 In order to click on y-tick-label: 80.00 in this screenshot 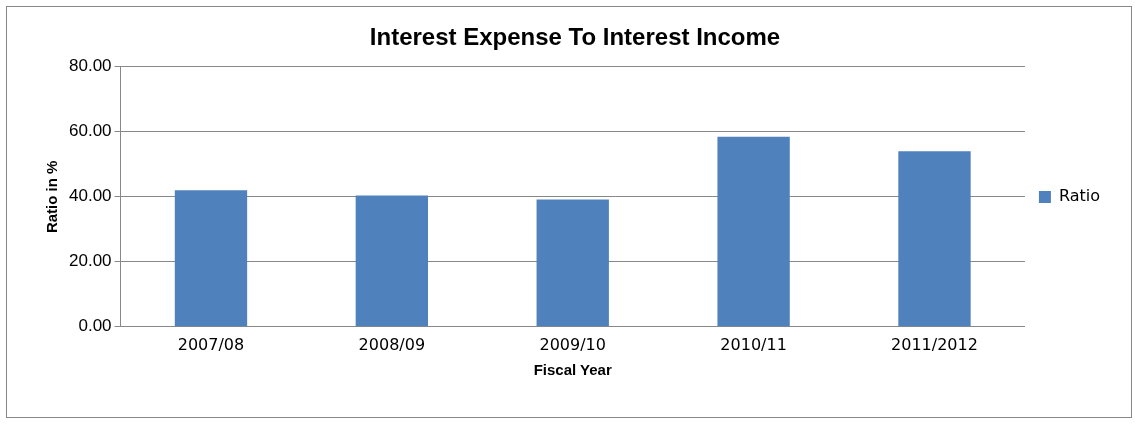, I will do `click(90, 66)`.